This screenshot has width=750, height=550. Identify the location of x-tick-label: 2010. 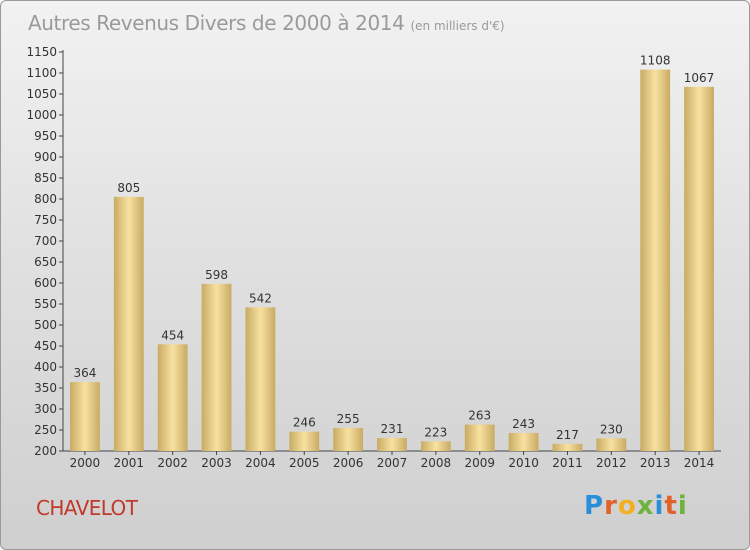
(523, 463).